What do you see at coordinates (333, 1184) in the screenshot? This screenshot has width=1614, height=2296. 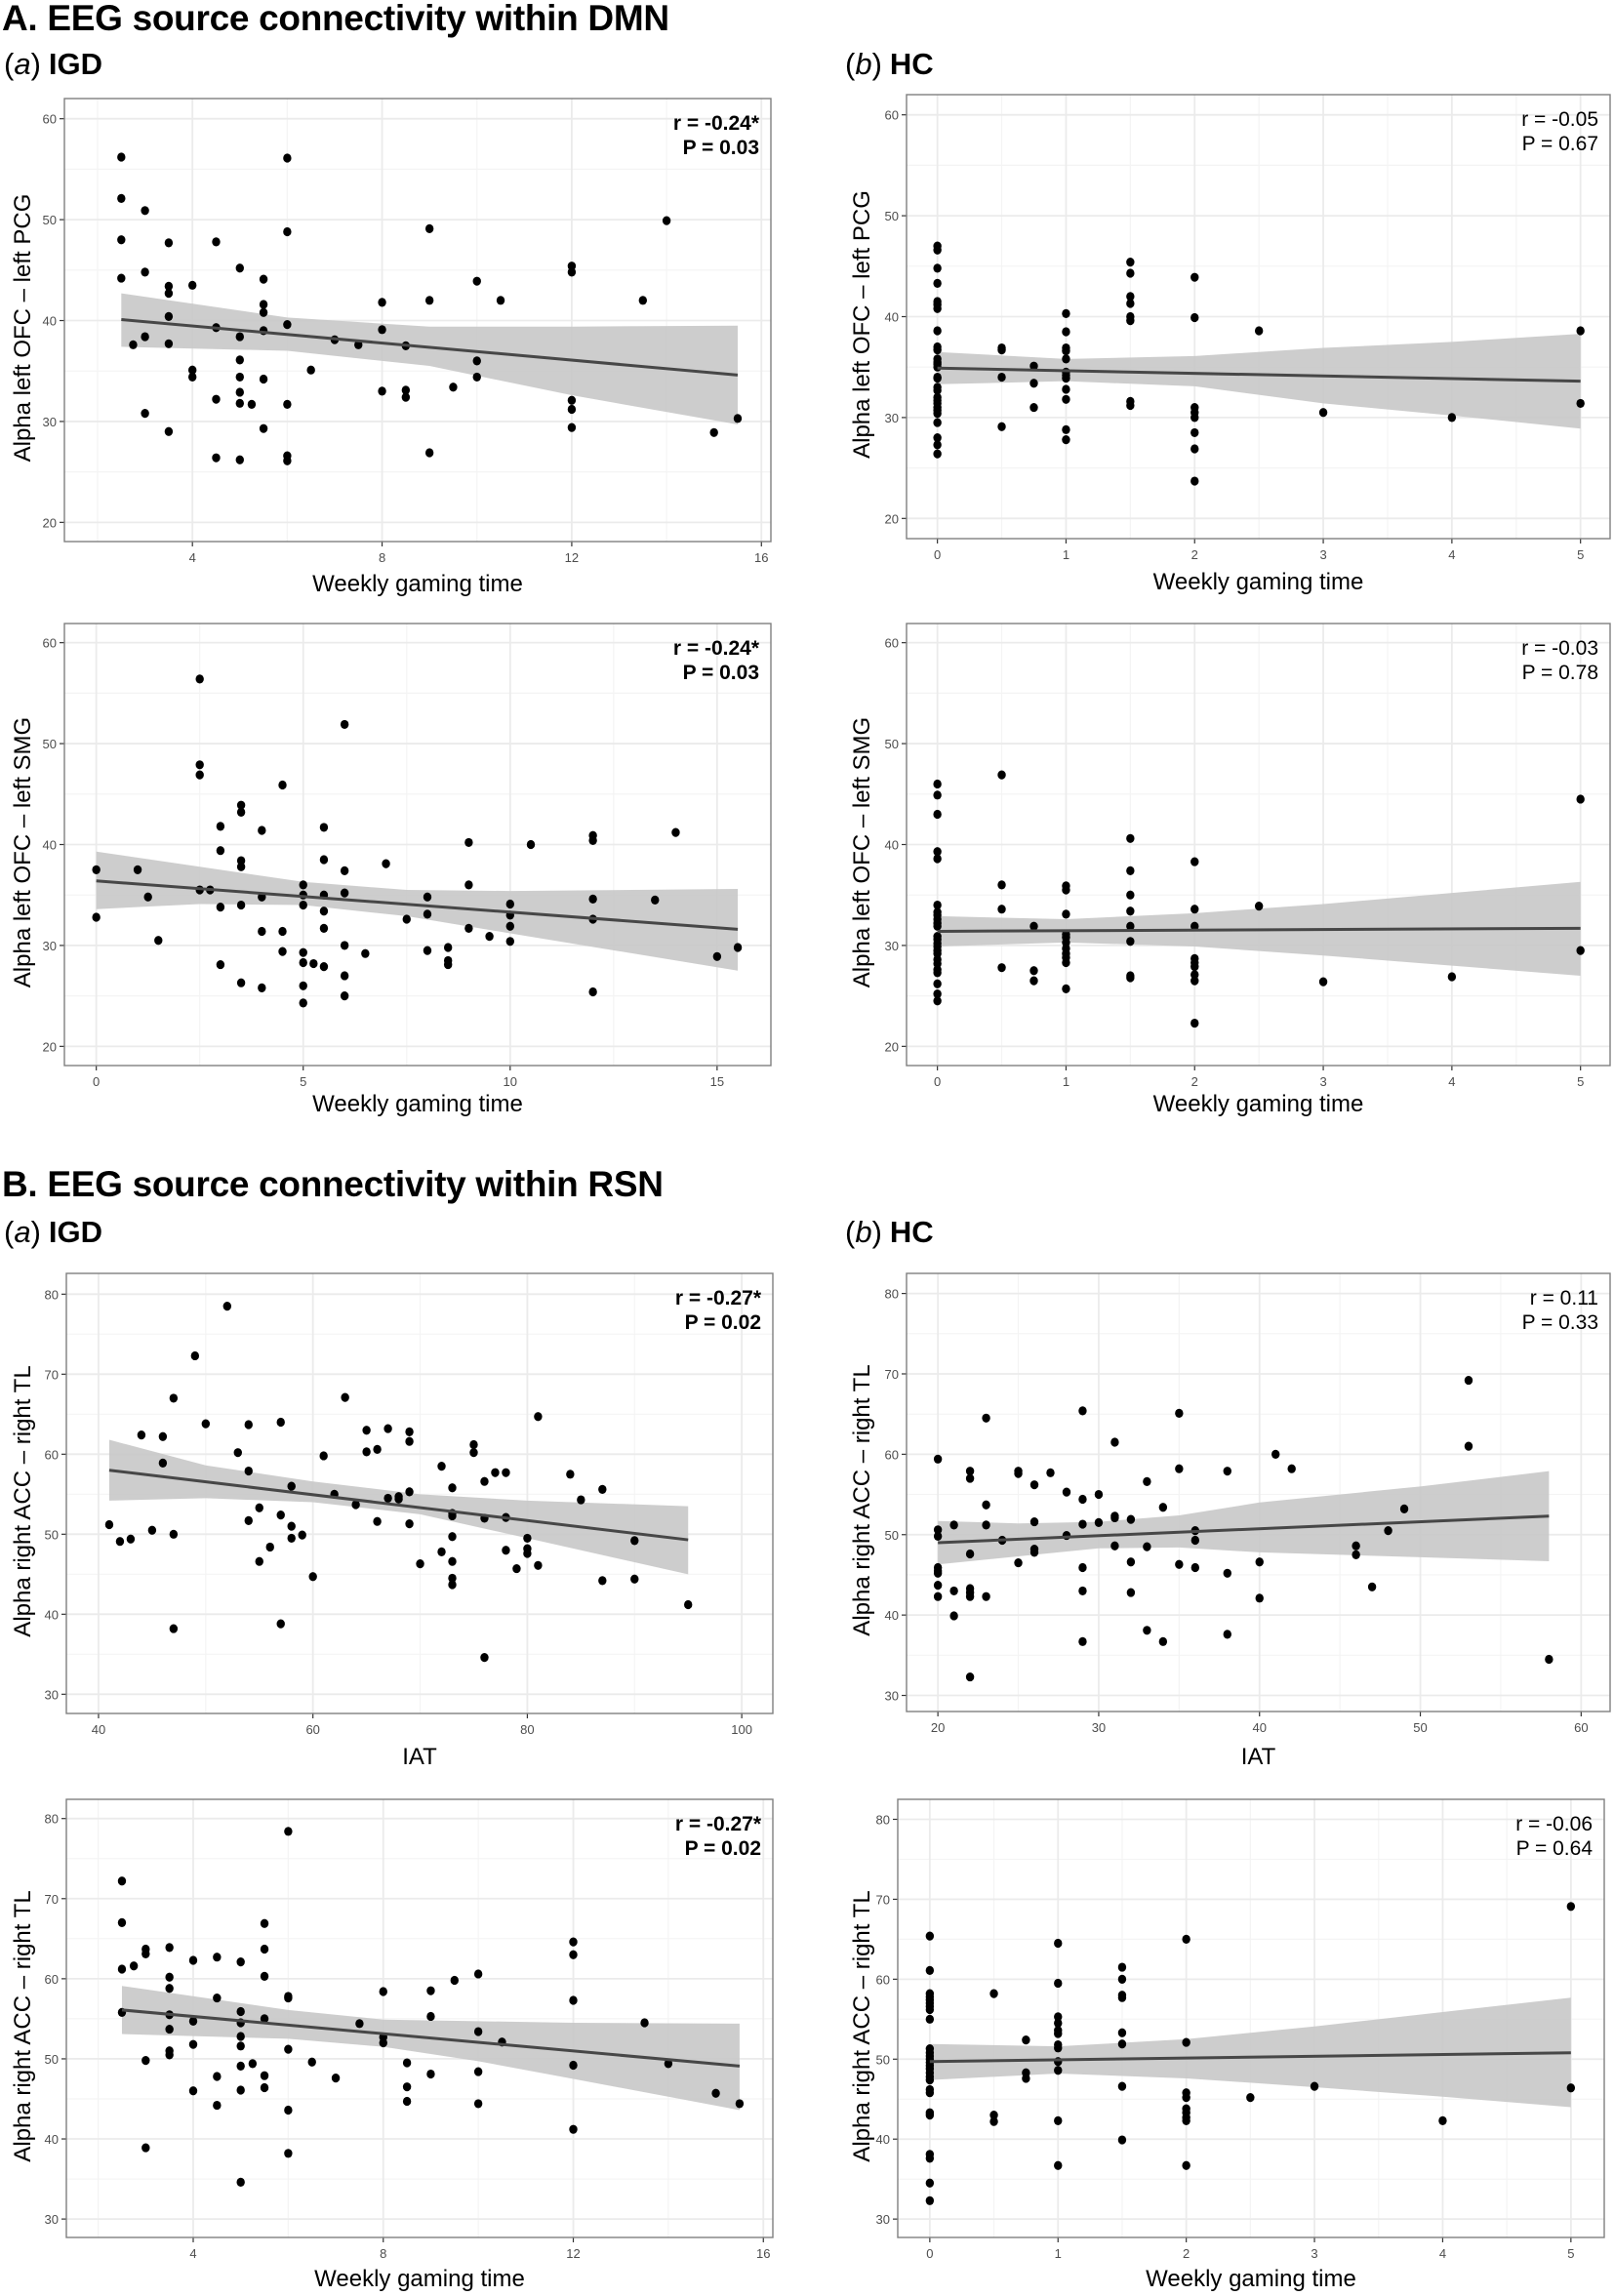 I see `section-b-title: B. EEG source connectivity within RSN` at bounding box center [333, 1184].